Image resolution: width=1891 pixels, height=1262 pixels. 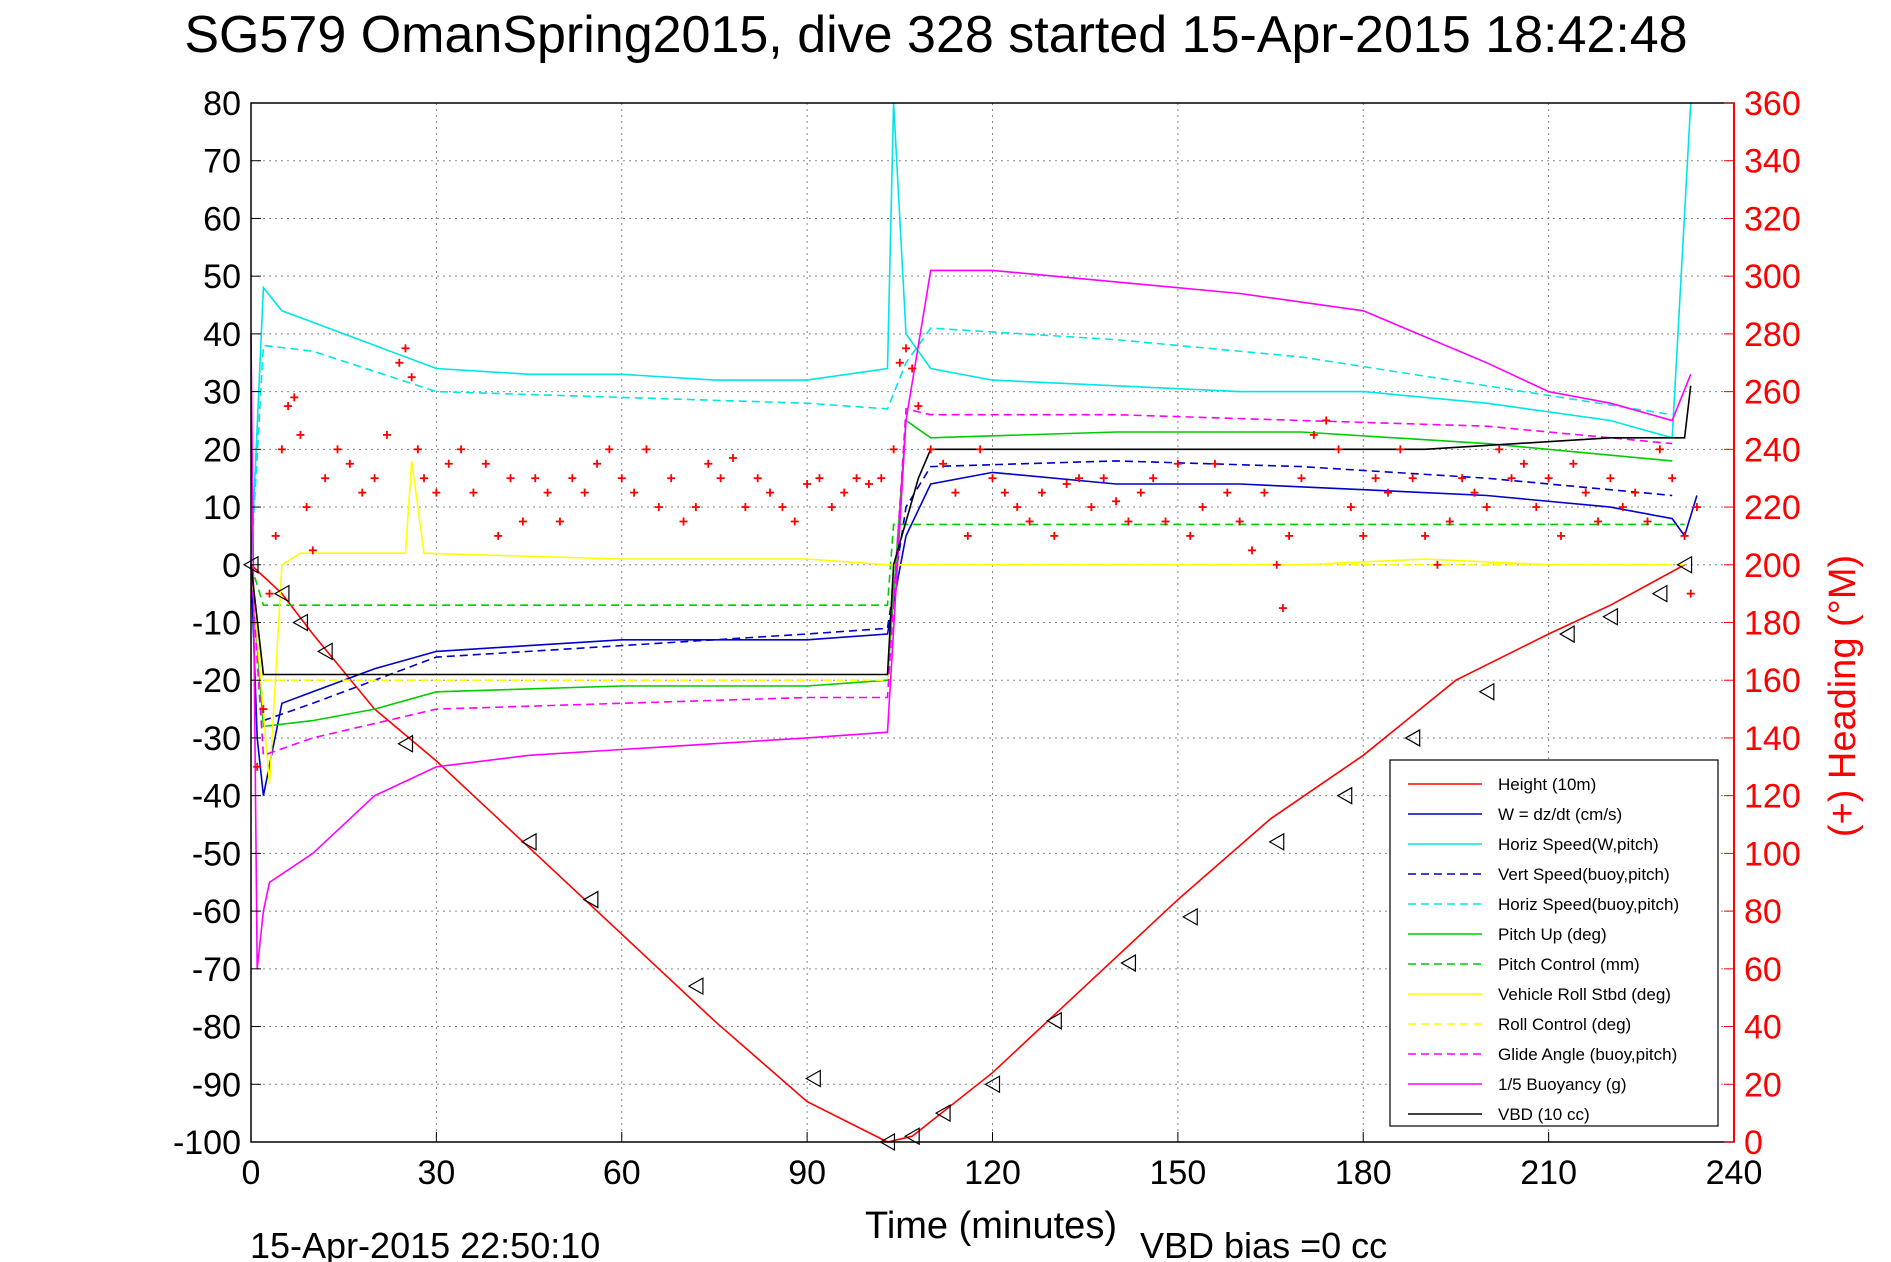 I want to click on y-axis-label-right: (+) Heading (°M), so click(x=1843, y=696).